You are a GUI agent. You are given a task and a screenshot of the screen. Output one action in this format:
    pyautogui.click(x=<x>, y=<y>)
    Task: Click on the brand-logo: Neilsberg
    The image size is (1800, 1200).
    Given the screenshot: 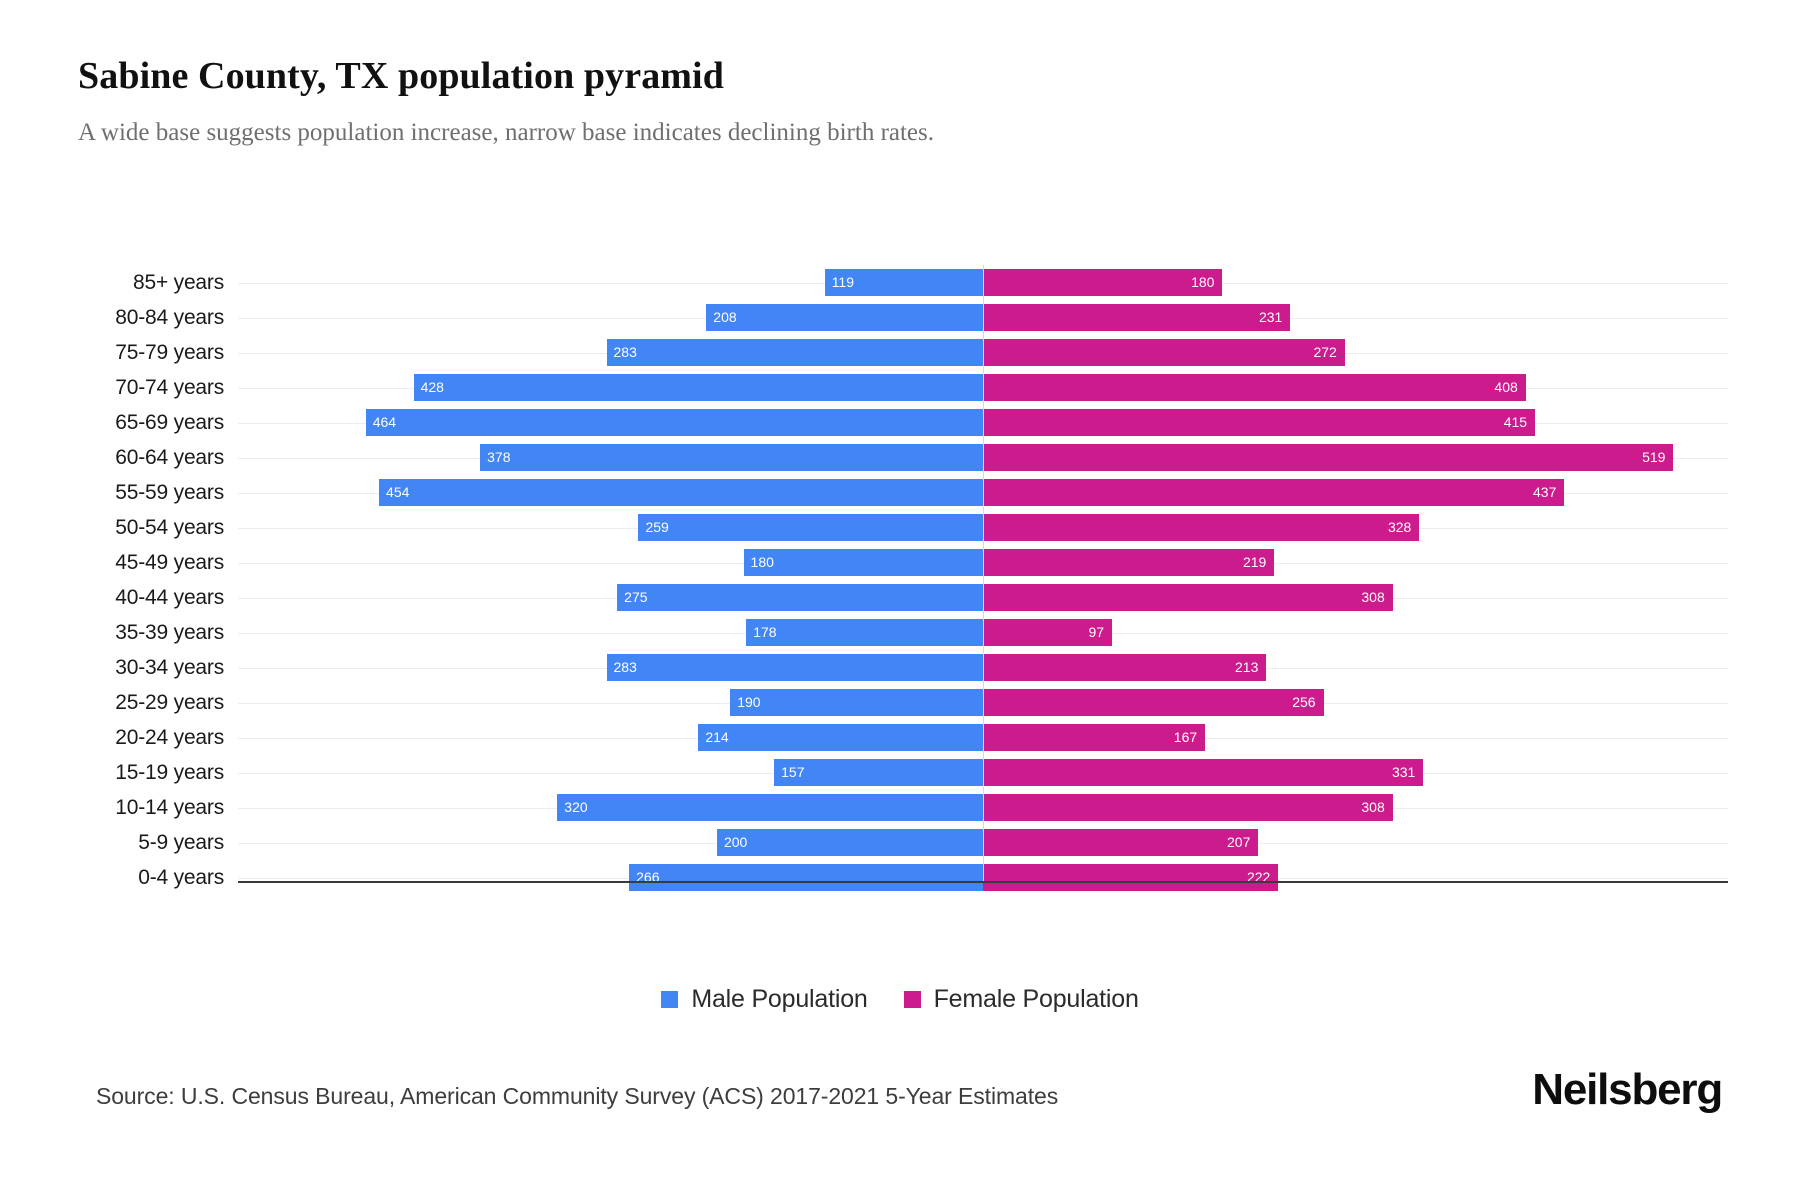 What is the action you would take?
    pyautogui.click(x=1627, y=1089)
    